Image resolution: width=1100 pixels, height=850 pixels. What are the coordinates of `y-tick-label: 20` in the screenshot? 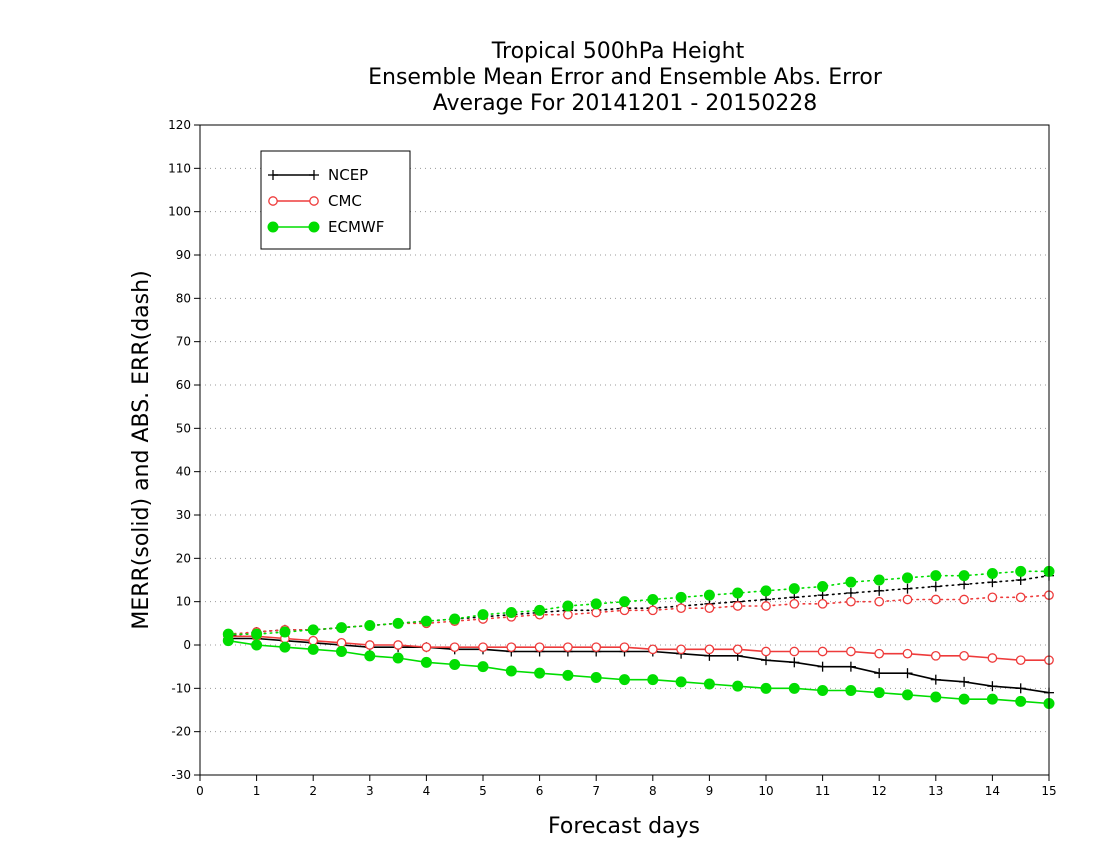 It's located at (183, 558).